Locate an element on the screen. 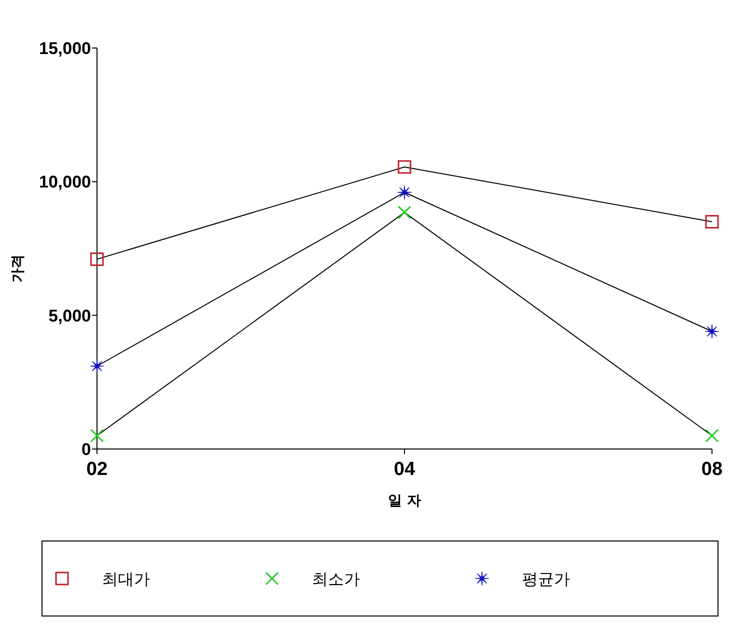  x-axis-title: 일 자 is located at coordinates (404, 501).